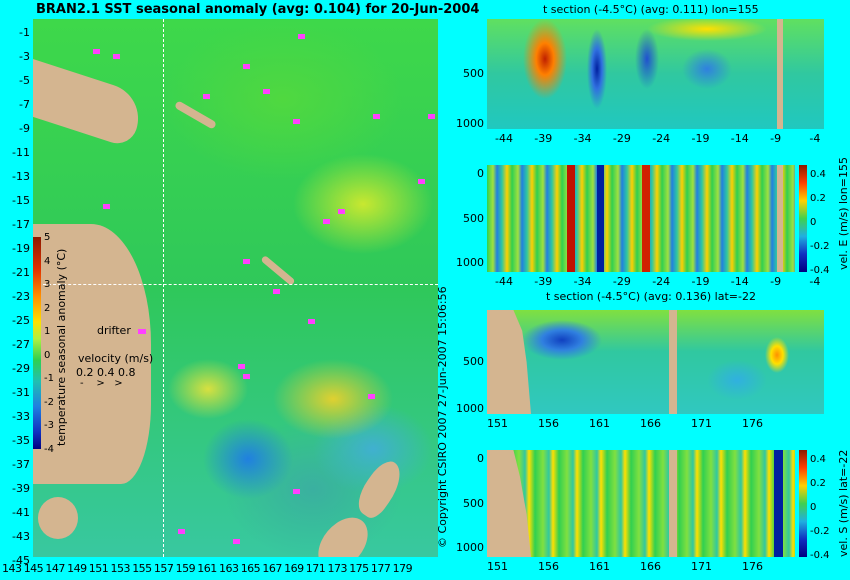 This screenshot has height=580, width=850. What do you see at coordinates (380, 568) in the screenshot?
I see `lon-tick-label: 177` at bounding box center [380, 568].